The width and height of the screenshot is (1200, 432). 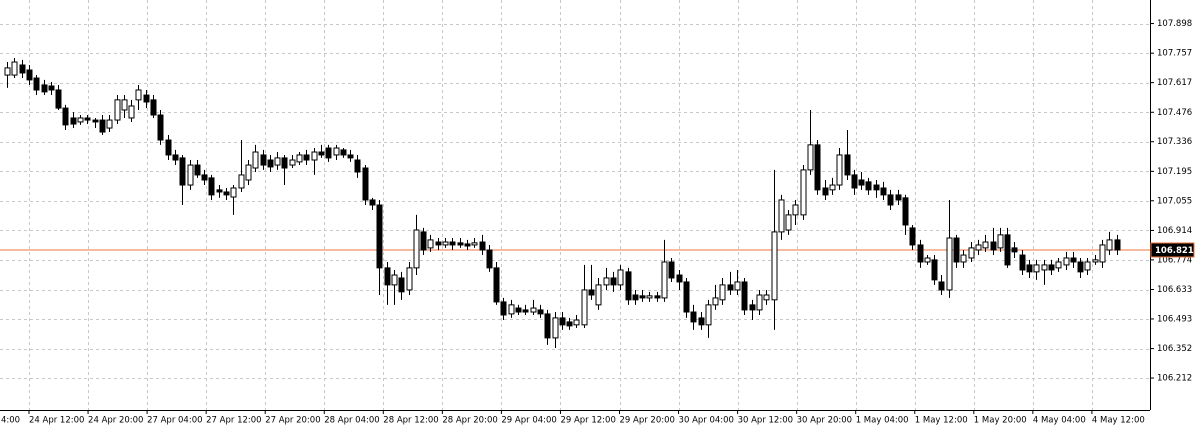 What do you see at coordinates (10, 421) in the screenshot?
I see `x-tick-label: 4:00` at bounding box center [10, 421].